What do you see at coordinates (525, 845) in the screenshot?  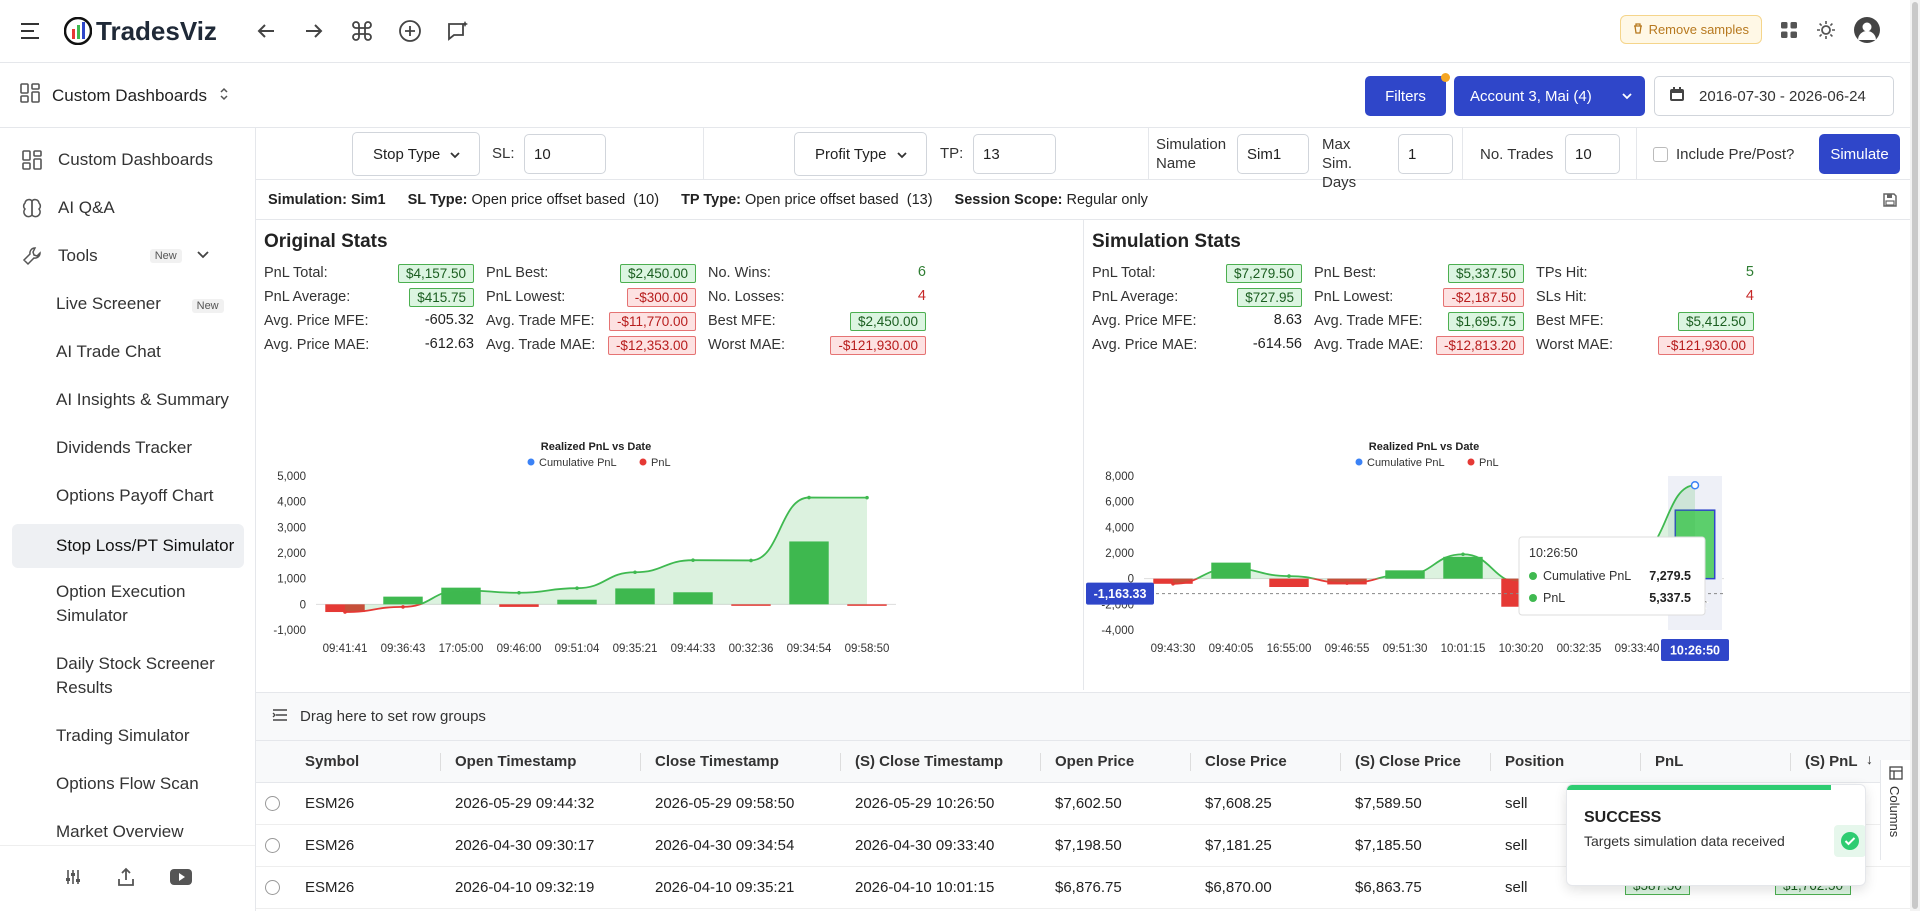 I see `table-cell: 2026-04-30 09:30:17` at bounding box center [525, 845].